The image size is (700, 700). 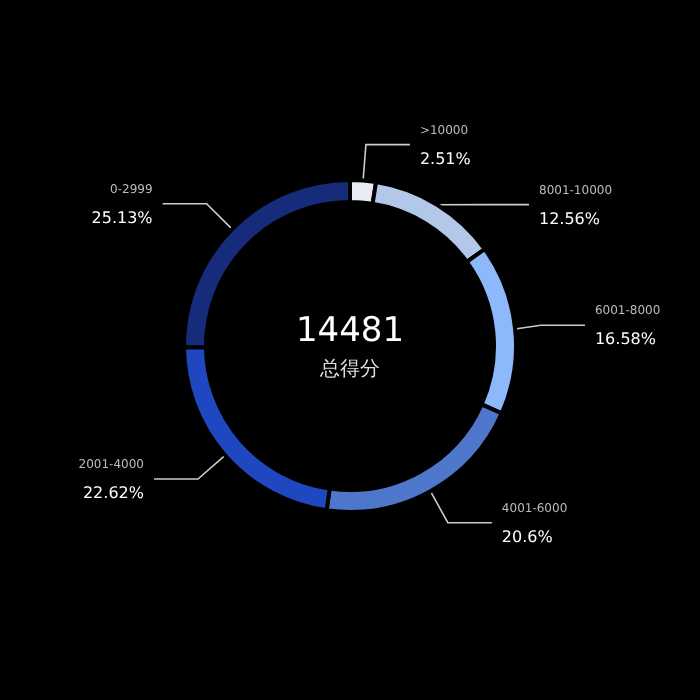 What do you see at coordinates (113, 493) in the screenshot?
I see `data-label: 22.62%` at bounding box center [113, 493].